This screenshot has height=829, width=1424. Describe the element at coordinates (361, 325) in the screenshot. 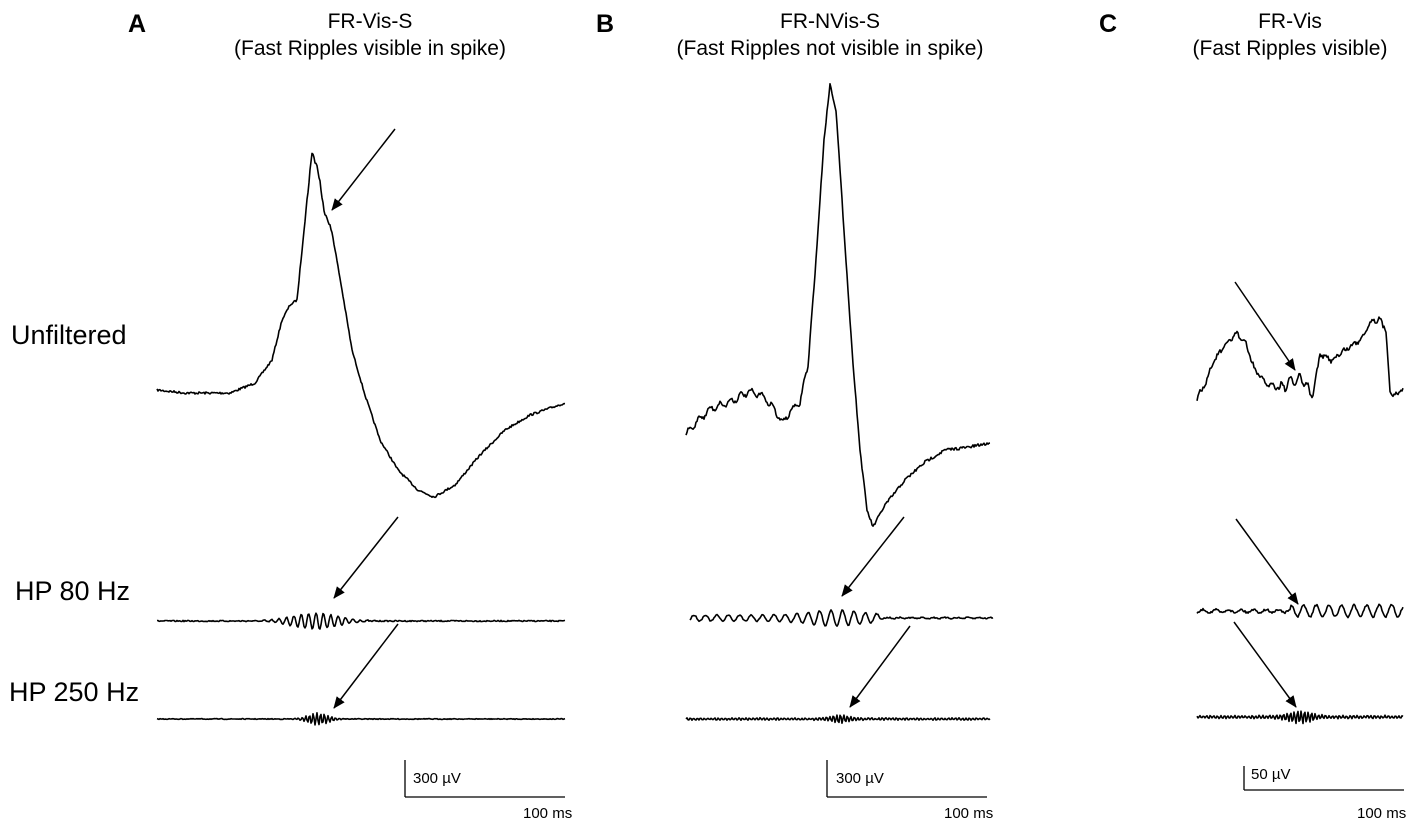

I see `trace-a-unfiltered` at that location.